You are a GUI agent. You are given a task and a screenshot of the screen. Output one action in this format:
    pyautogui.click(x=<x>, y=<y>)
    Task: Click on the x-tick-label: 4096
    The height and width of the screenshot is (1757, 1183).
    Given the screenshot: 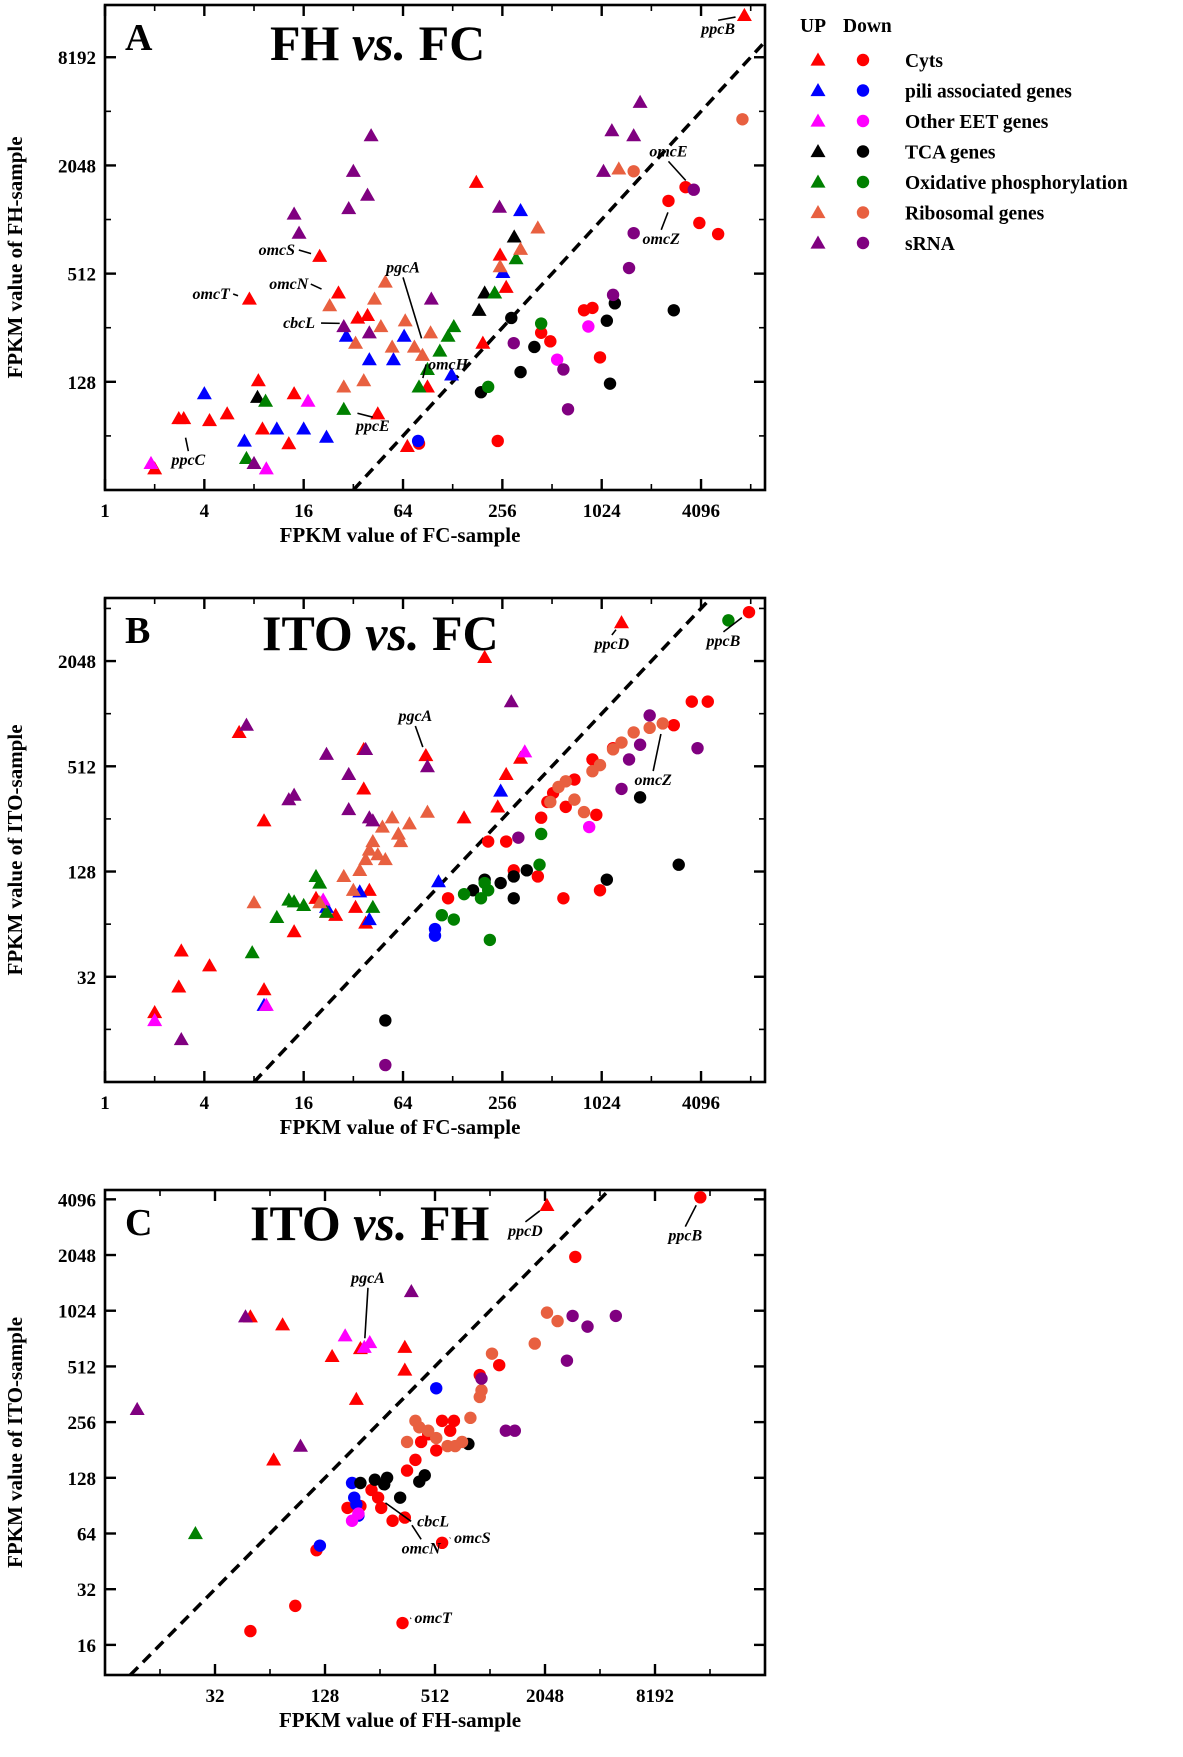 What is the action you would take?
    pyautogui.click(x=701, y=1103)
    